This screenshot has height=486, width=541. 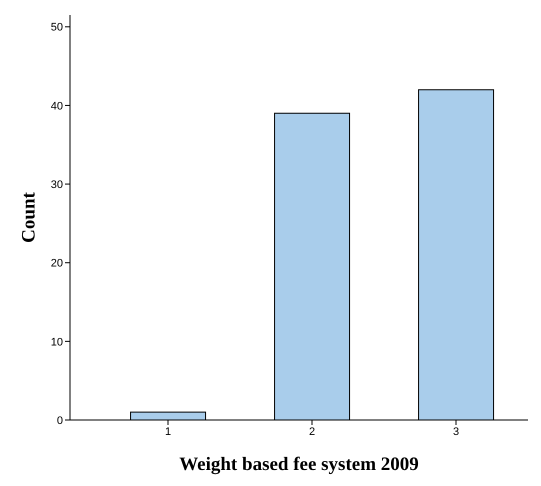 What do you see at coordinates (299, 464) in the screenshot?
I see `x-axis-title: Weight based fee system 2009` at bounding box center [299, 464].